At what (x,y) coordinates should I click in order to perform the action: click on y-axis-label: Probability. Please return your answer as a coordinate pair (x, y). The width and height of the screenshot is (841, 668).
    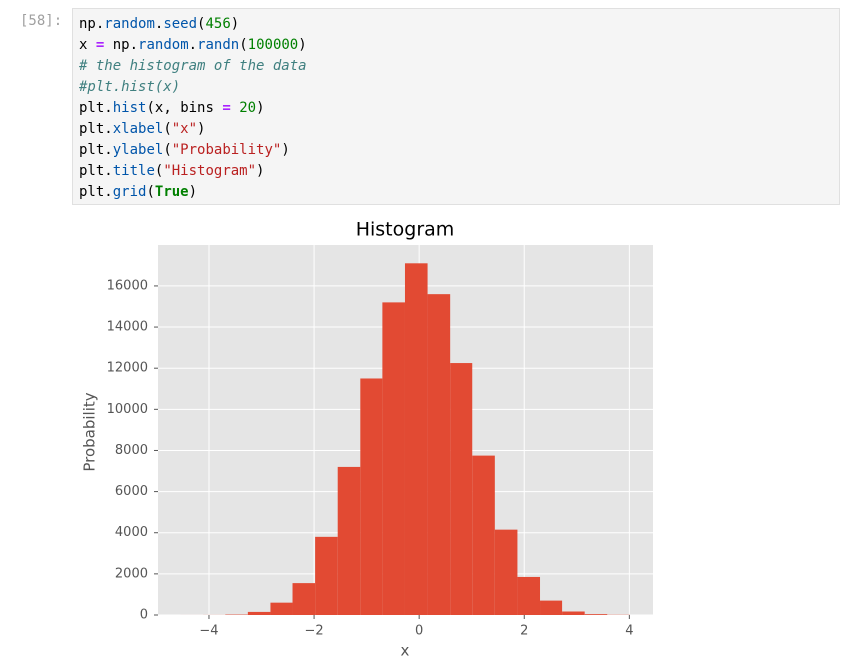
    Looking at the image, I should click on (90, 431).